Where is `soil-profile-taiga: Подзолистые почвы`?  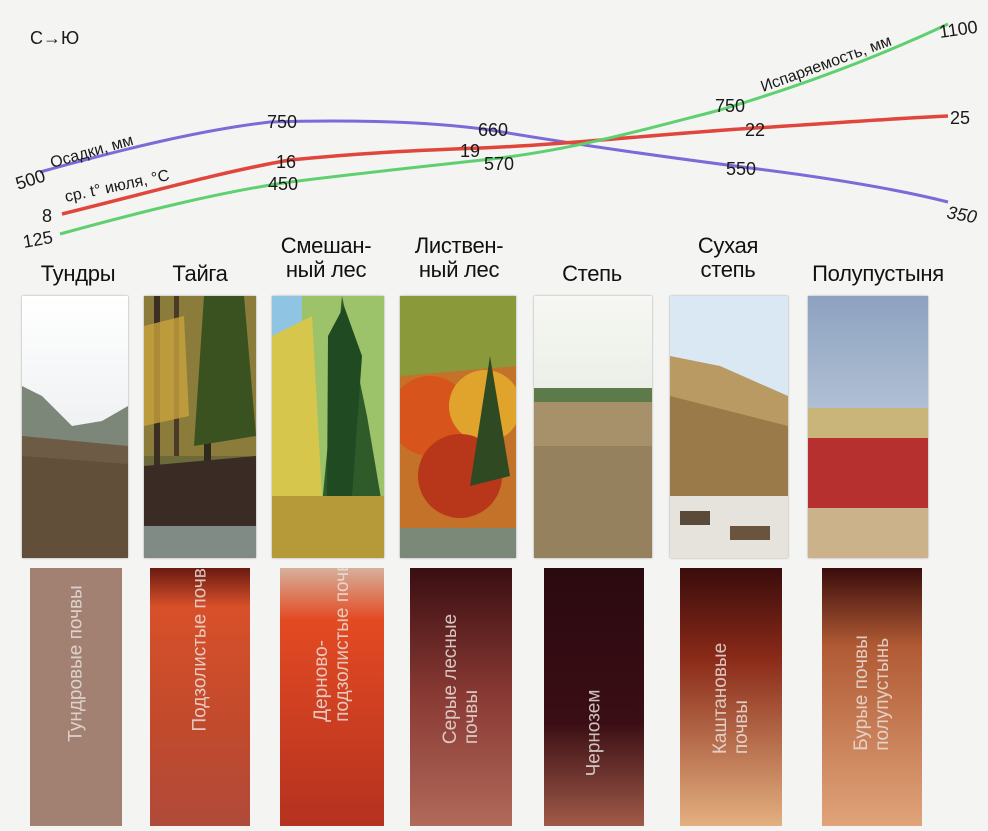 soil-profile-taiga: Подзолистые почвы is located at coordinates (200, 697).